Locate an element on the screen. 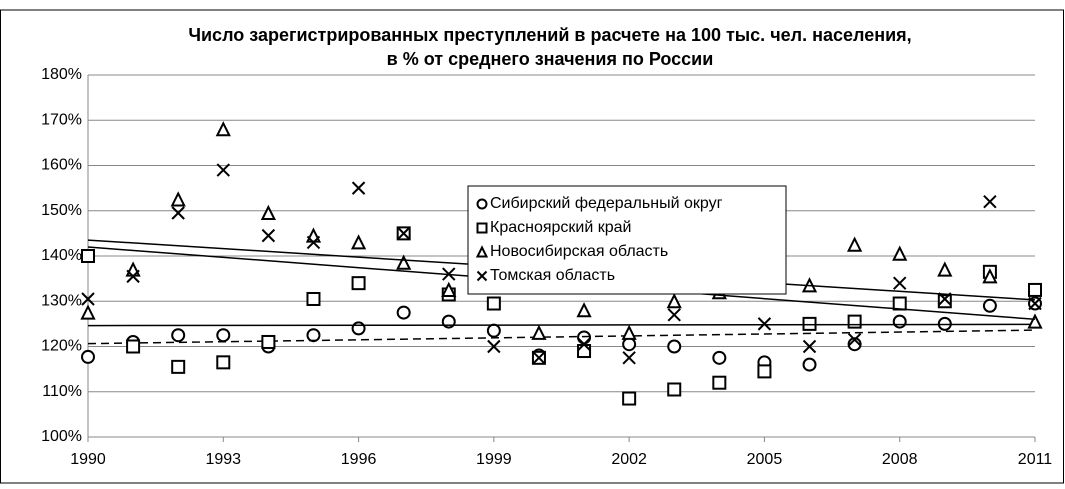  y-tick-label: 110% is located at coordinates (62, 391).